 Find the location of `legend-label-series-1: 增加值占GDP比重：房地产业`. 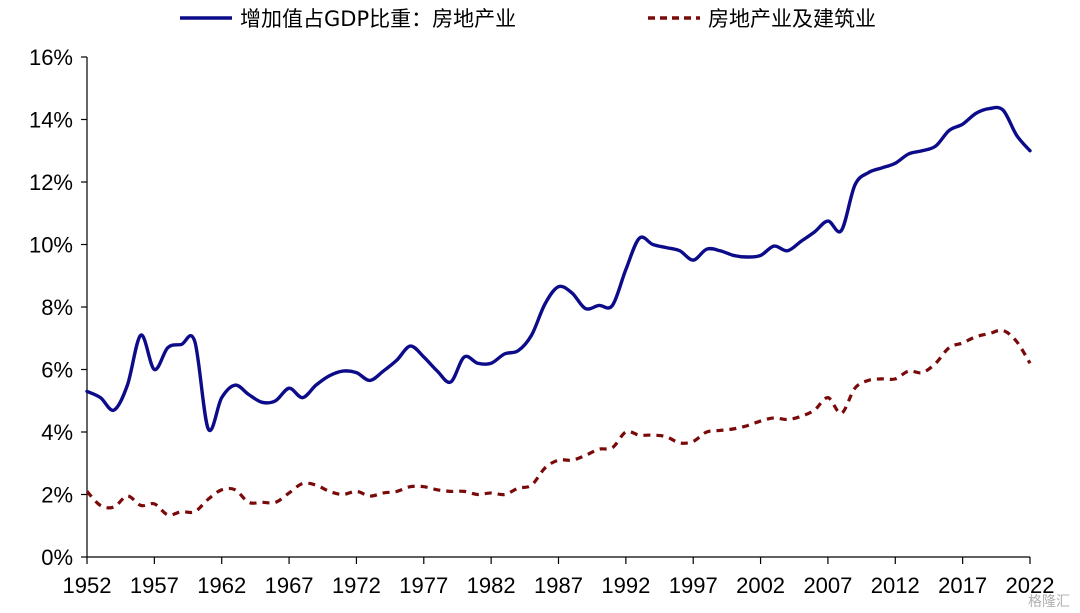

legend-label-series-1: 增加值占GDP比重：房地产业 is located at coordinates (378, 19).